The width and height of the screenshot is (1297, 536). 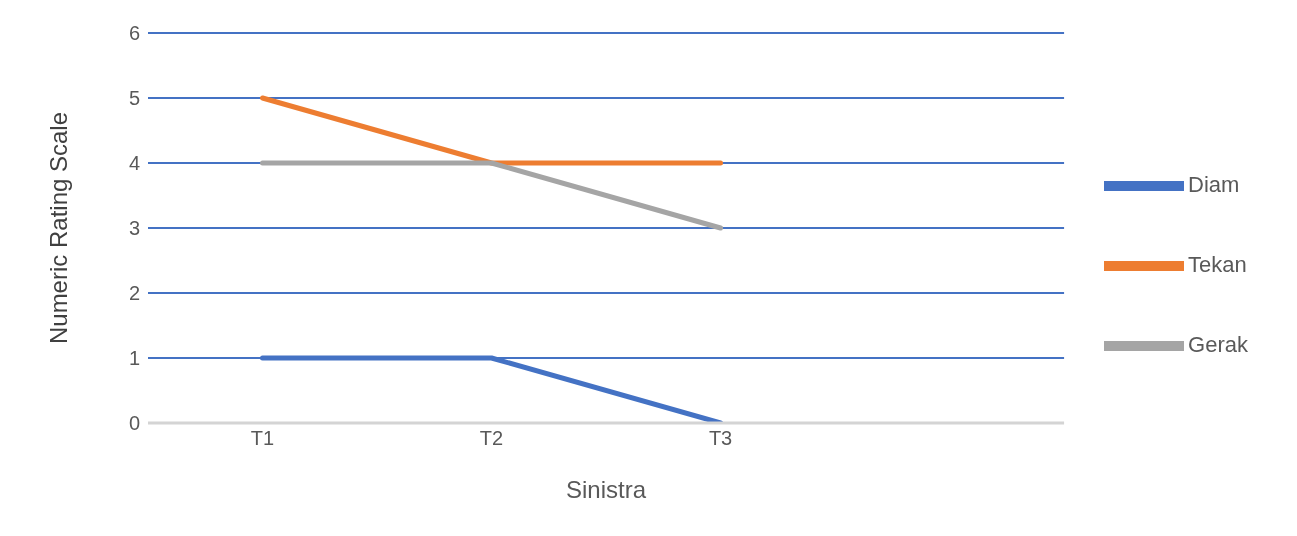 I want to click on legend-label: Tekan, so click(x=1217, y=264).